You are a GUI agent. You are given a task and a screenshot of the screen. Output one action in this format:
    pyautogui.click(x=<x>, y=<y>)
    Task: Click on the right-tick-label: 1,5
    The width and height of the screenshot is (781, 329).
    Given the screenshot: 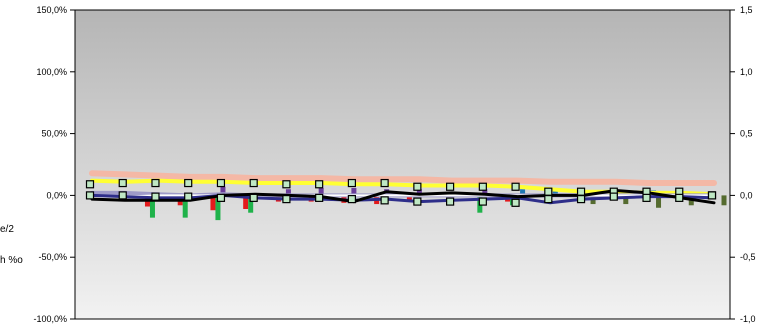 What is the action you would take?
    pyautogui.click(x=746, y=10)
    